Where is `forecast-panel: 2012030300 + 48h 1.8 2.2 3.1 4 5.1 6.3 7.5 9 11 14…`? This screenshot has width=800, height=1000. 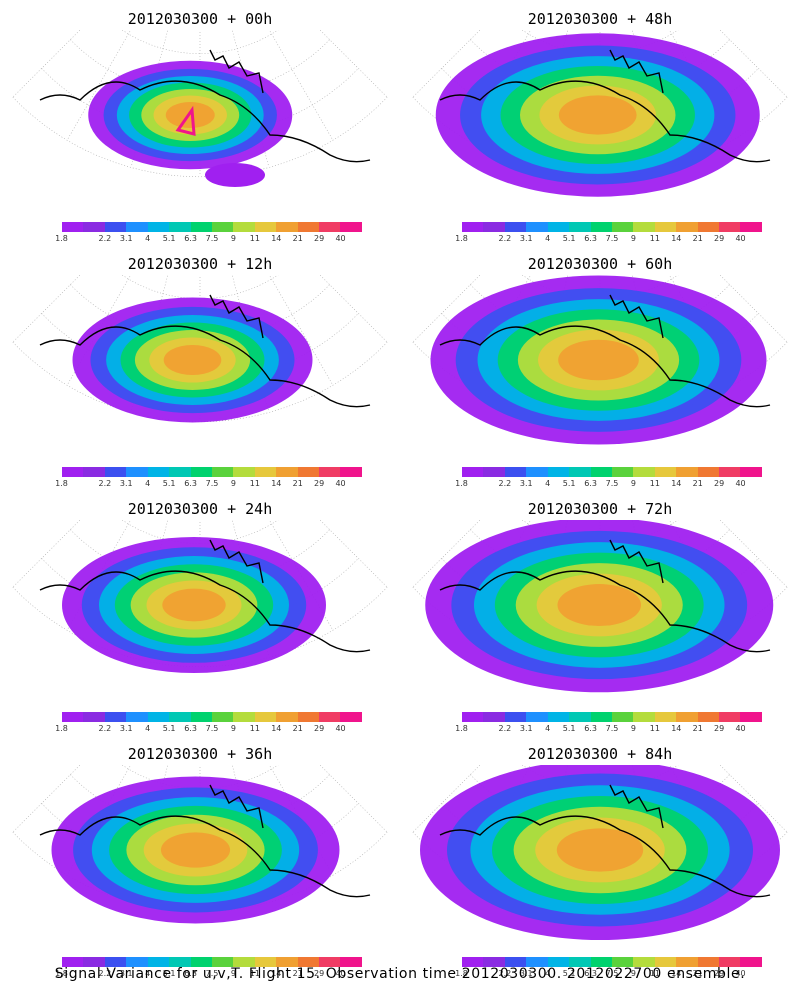
forecast-panel: 2012030300 + 48h 1.8 2.2 3.1 4 5.1 6.3 7.5 9 11 14… is located at coordinates (600, 122).